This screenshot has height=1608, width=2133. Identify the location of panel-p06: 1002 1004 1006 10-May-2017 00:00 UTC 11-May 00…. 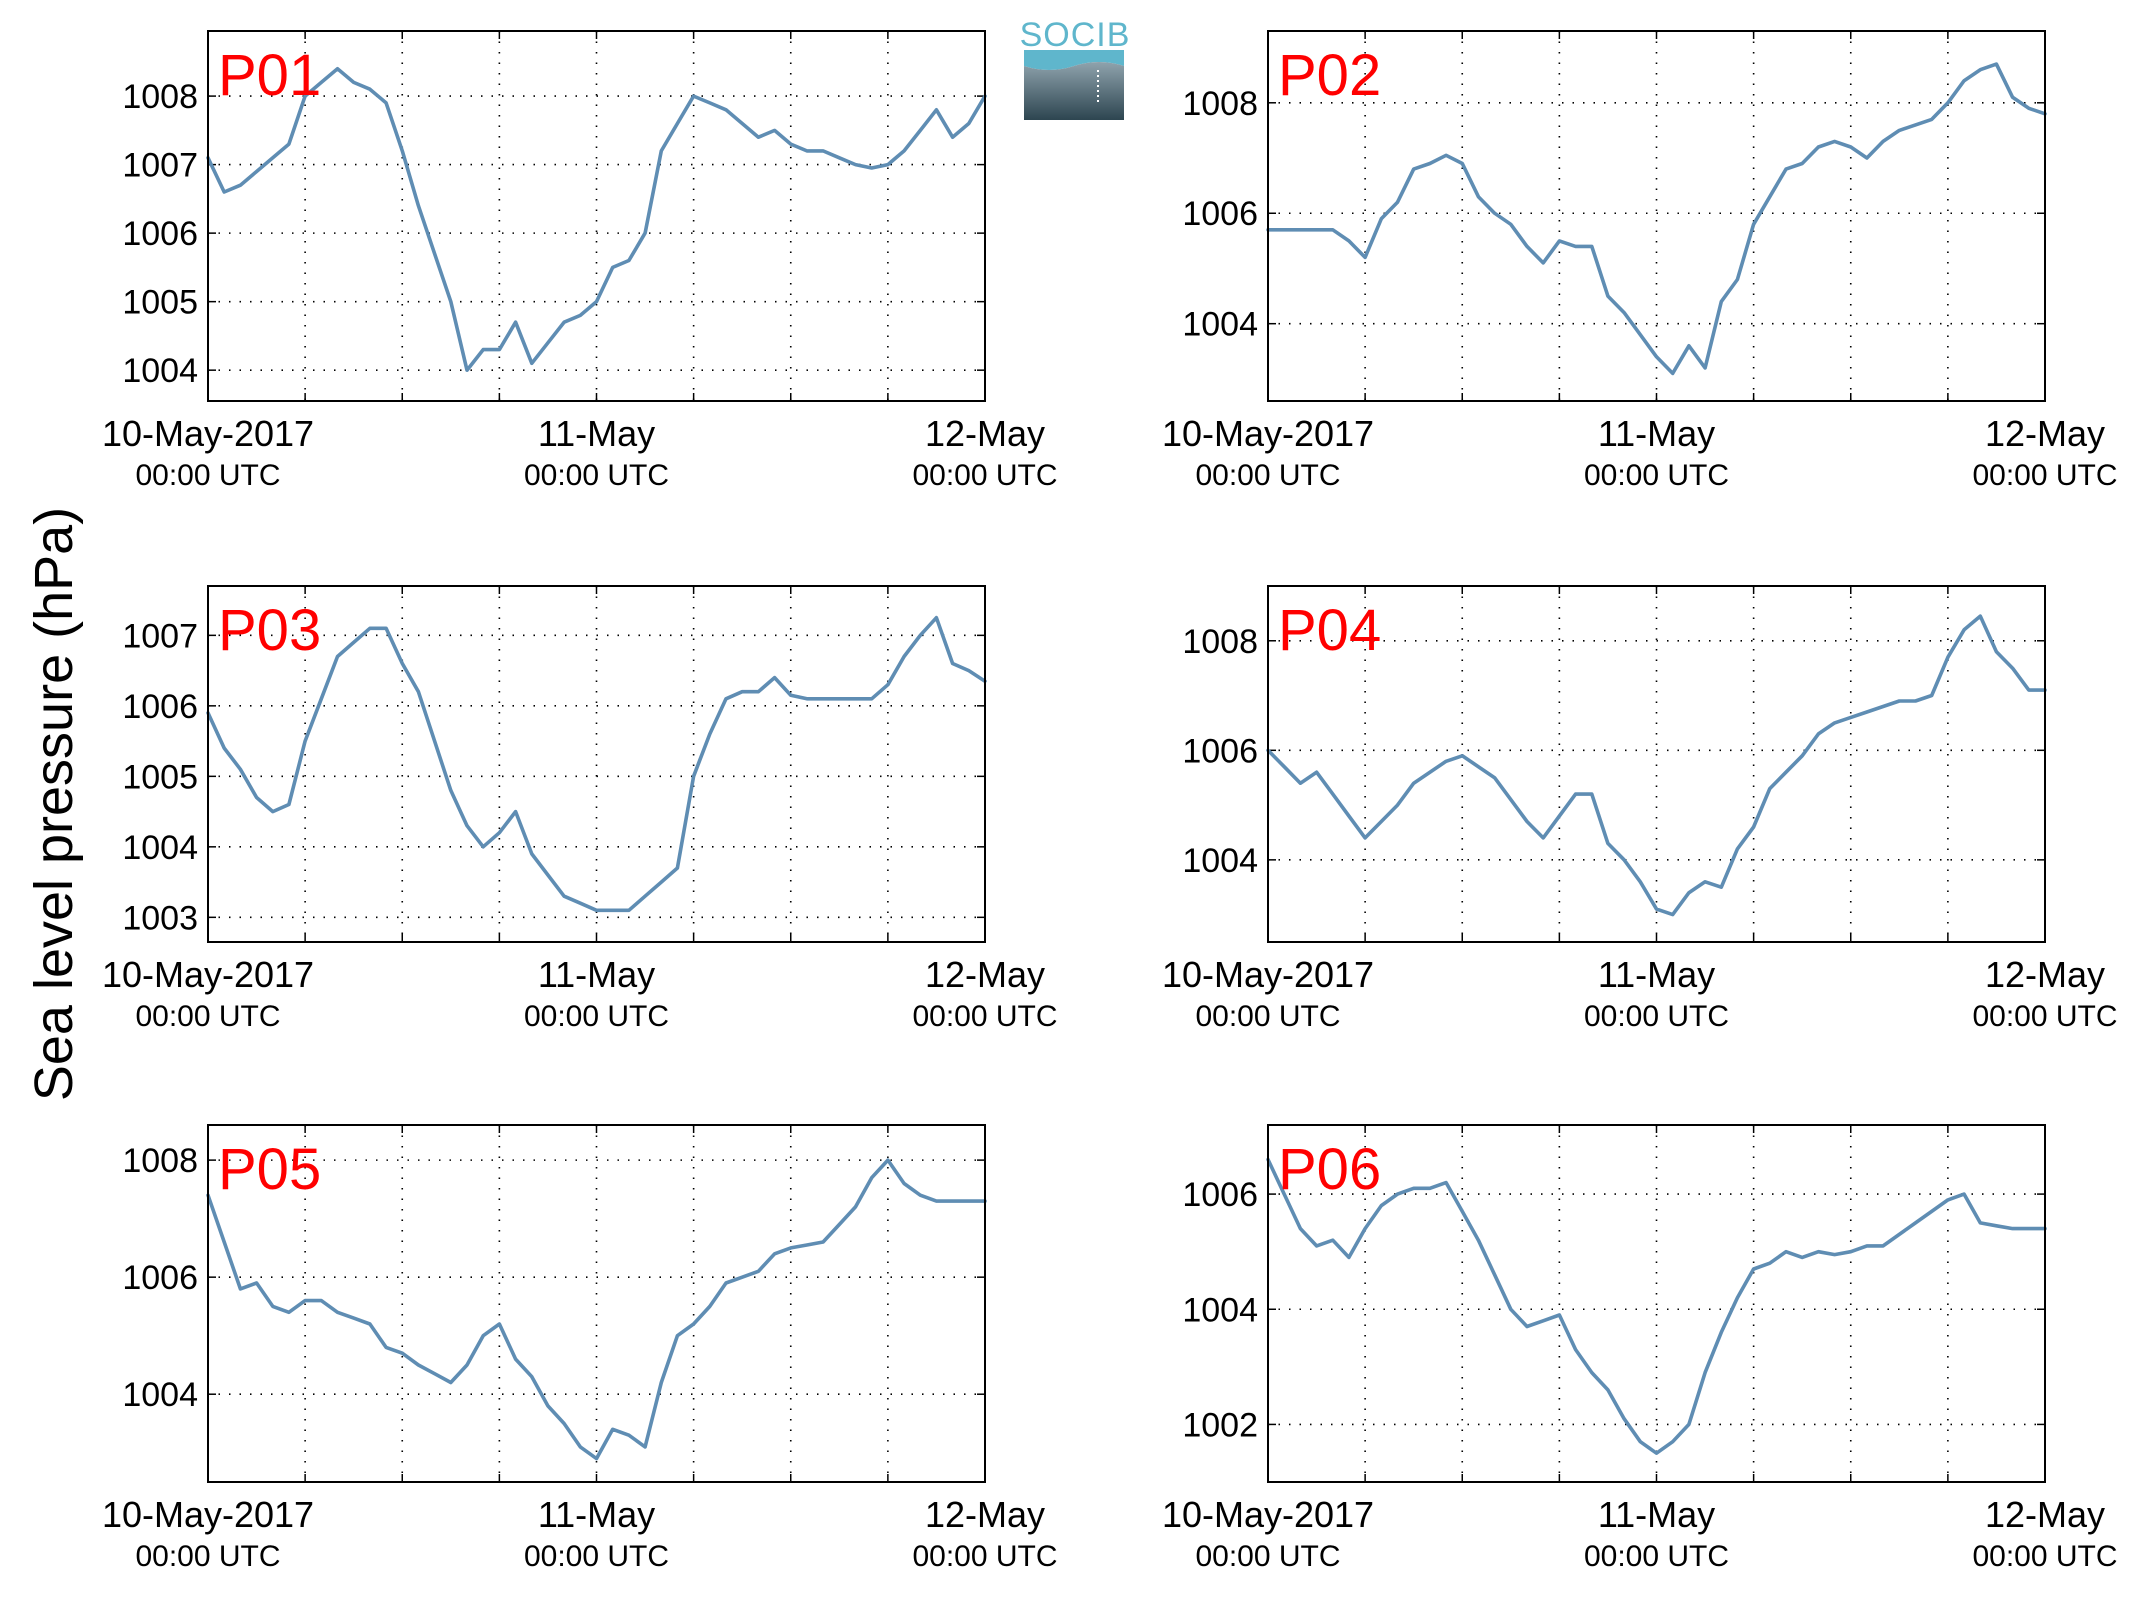
(1640, 1348).